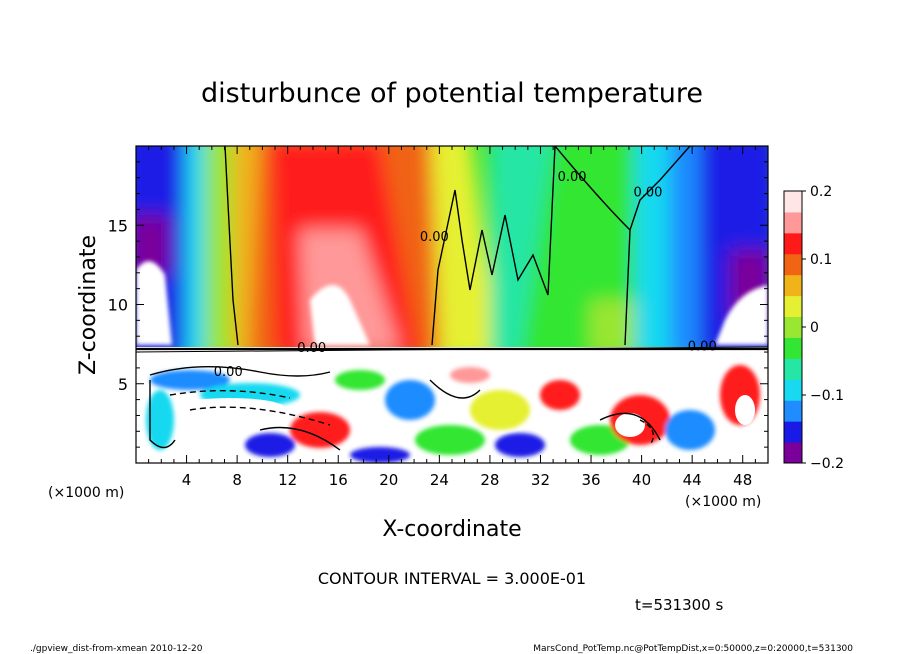  What do you see at coordinates (827, 464) in the screenshot?
I see `colorbar-tick-label: −0.2` at bounding box center [827, 464].